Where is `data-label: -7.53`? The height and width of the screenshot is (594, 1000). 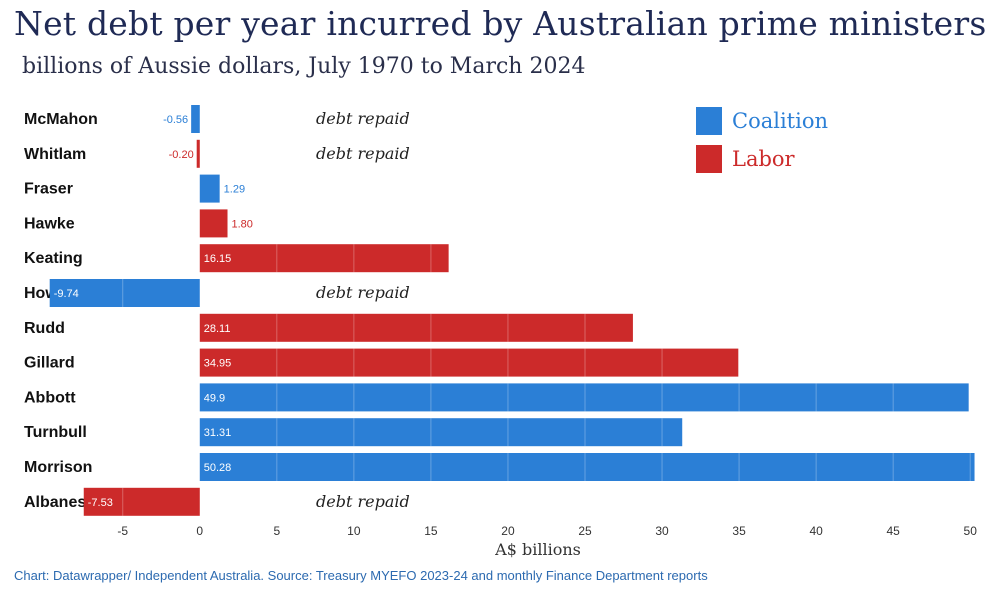
data-label: -7.53 is located at coordinates (100, 503).